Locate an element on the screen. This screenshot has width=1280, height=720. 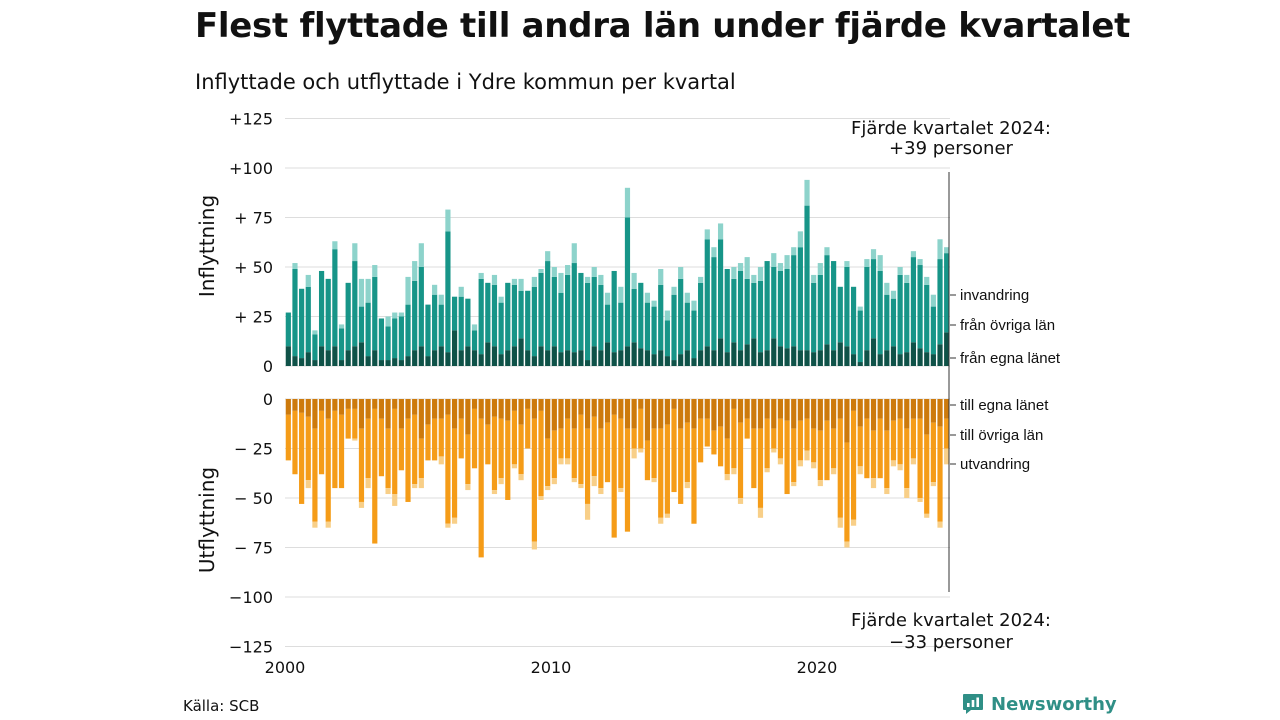
legend-label-utvandring: utvandring is located at coordinates (995, 464).